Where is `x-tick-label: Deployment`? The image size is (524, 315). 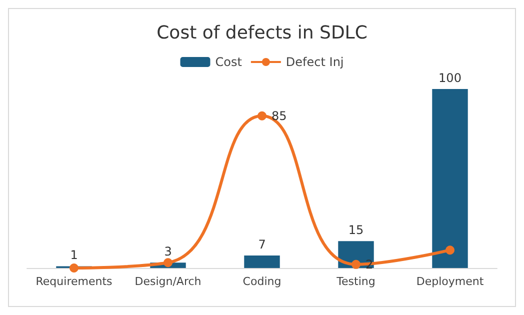 x-tick-label: Deployment is located at coordinates (450, 281).